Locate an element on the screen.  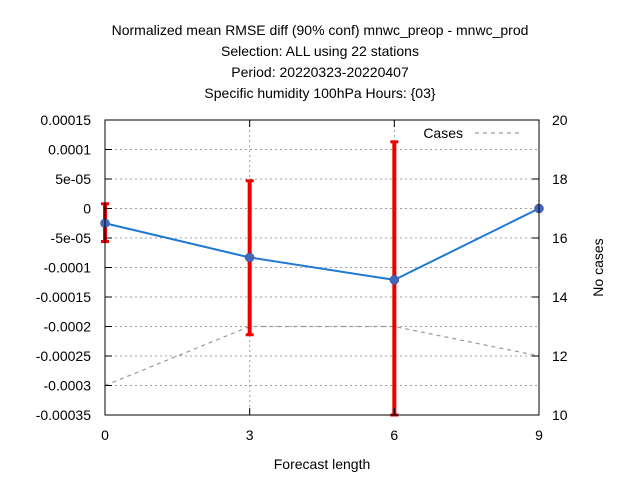
y-tick-label: -0.00025 is located at coordinates (63, 356).